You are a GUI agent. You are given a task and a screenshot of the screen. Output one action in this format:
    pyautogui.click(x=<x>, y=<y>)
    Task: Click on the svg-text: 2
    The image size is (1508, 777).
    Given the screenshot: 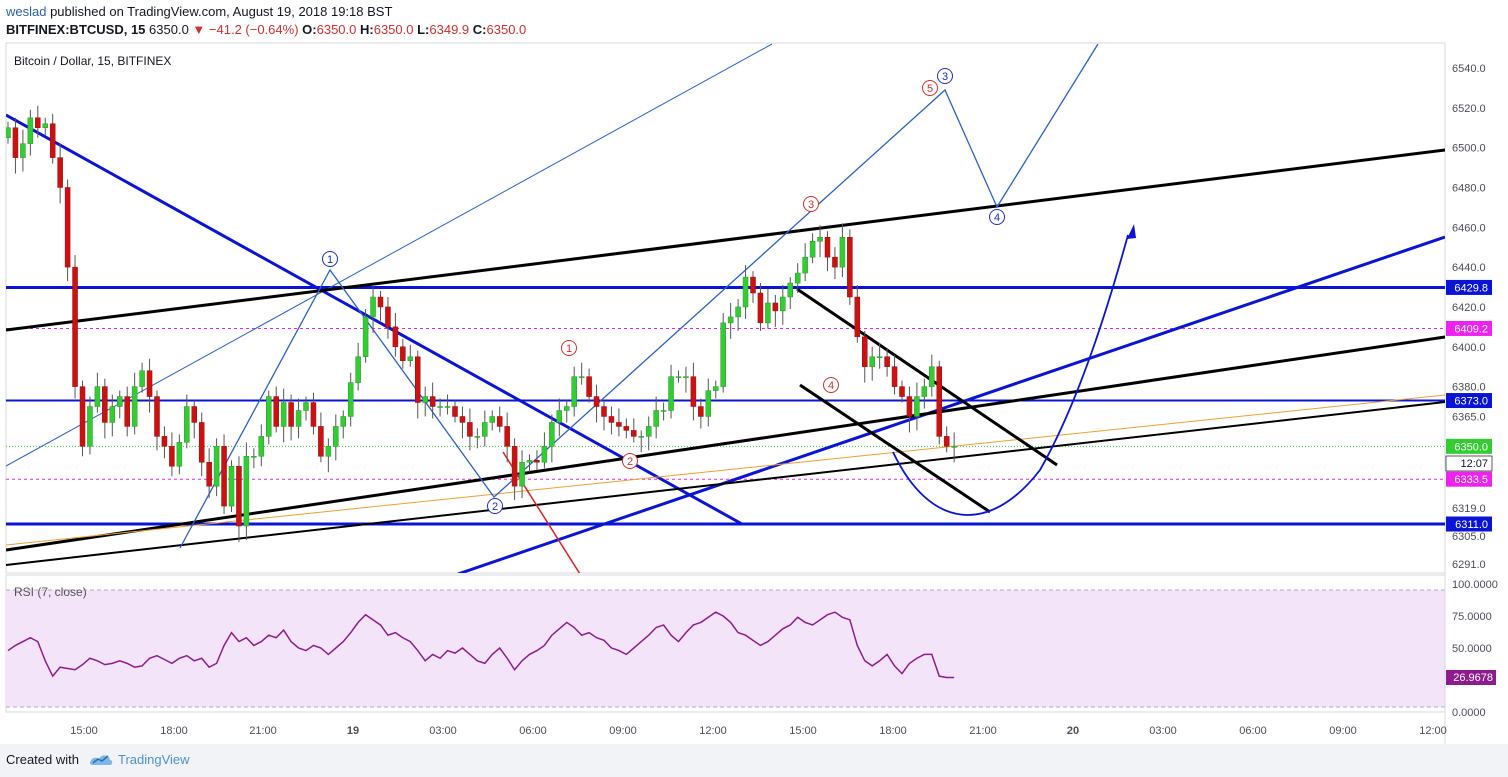 What is the action you would take?
    pyautogui.click(x=495, y=507)
    